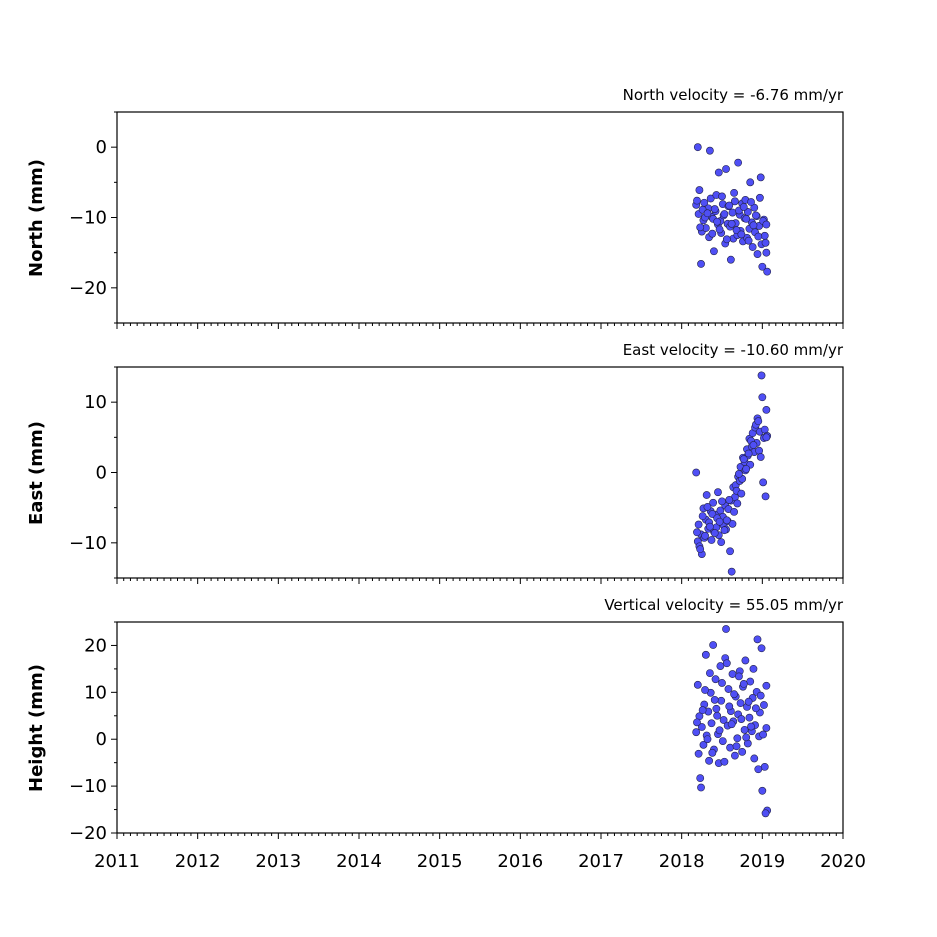 The width and height of the screenshot is (937, 937). I want to click on north-x-ticks, so click(480, 326).